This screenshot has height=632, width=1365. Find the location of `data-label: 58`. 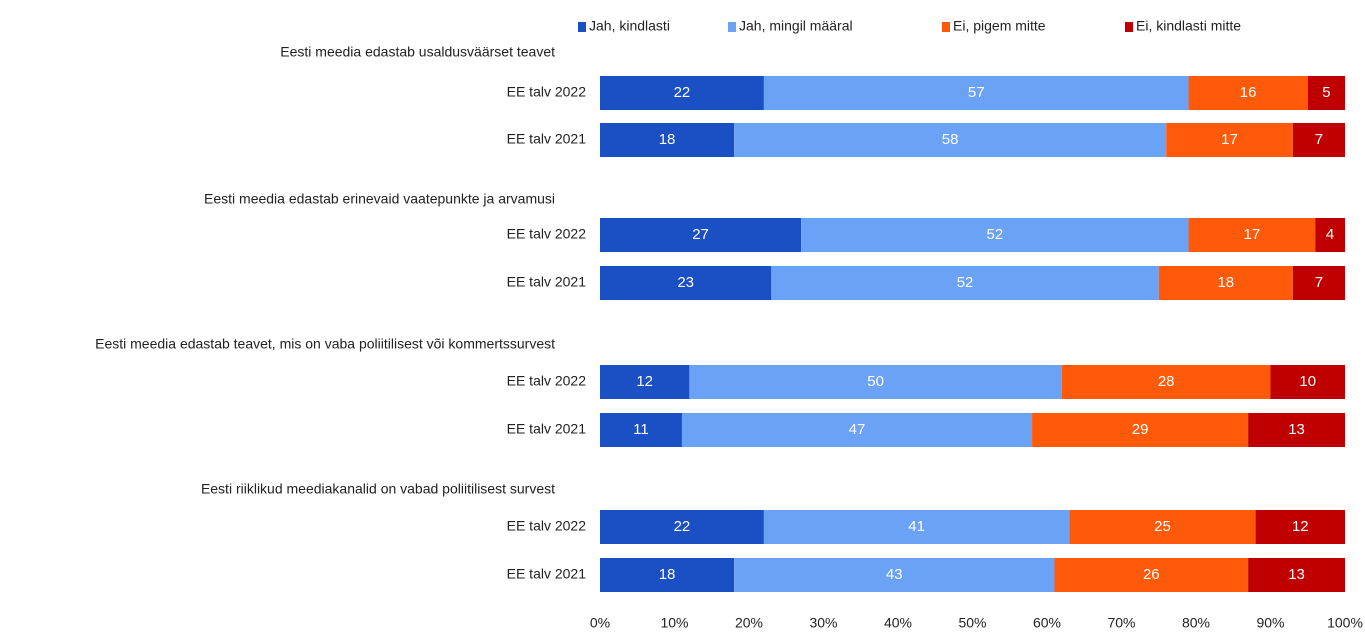

data-label: 58 is located at coordinates (950, 139).